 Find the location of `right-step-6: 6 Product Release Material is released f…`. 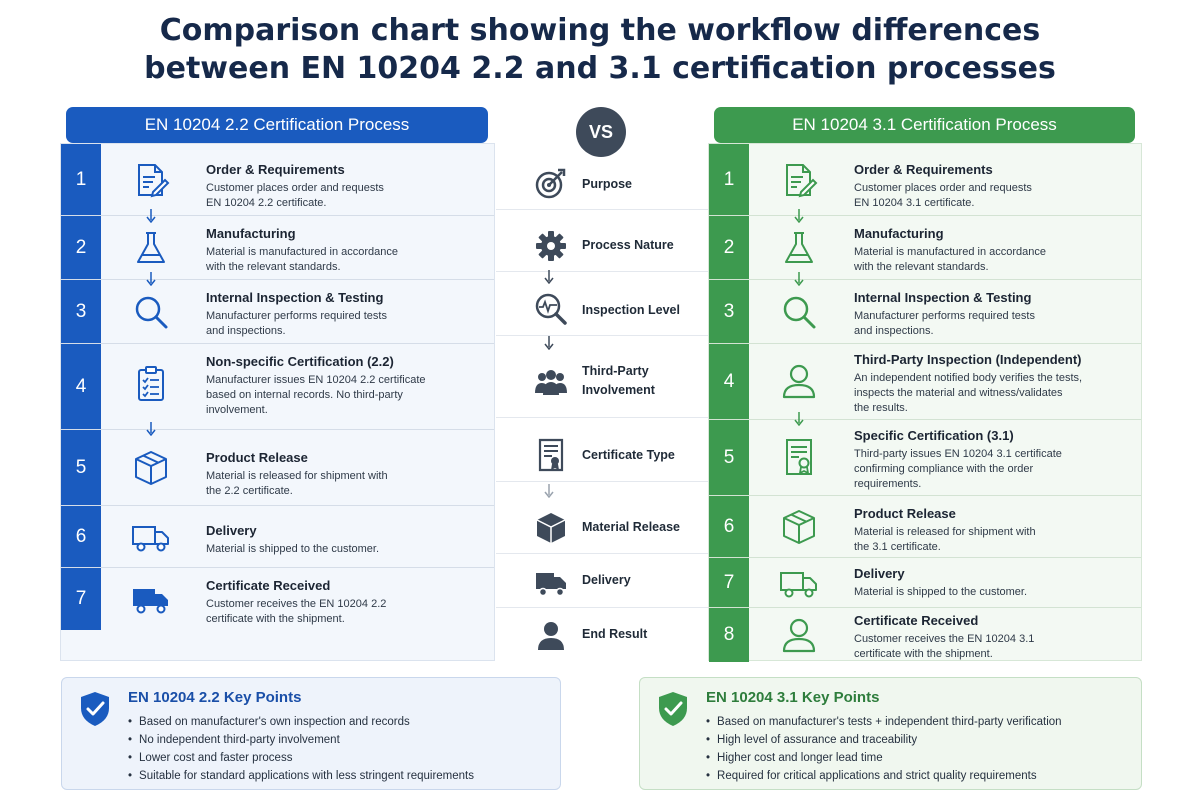

right-step-6: 6 Product Release Material is released f… is located at coordinates (925, 527).